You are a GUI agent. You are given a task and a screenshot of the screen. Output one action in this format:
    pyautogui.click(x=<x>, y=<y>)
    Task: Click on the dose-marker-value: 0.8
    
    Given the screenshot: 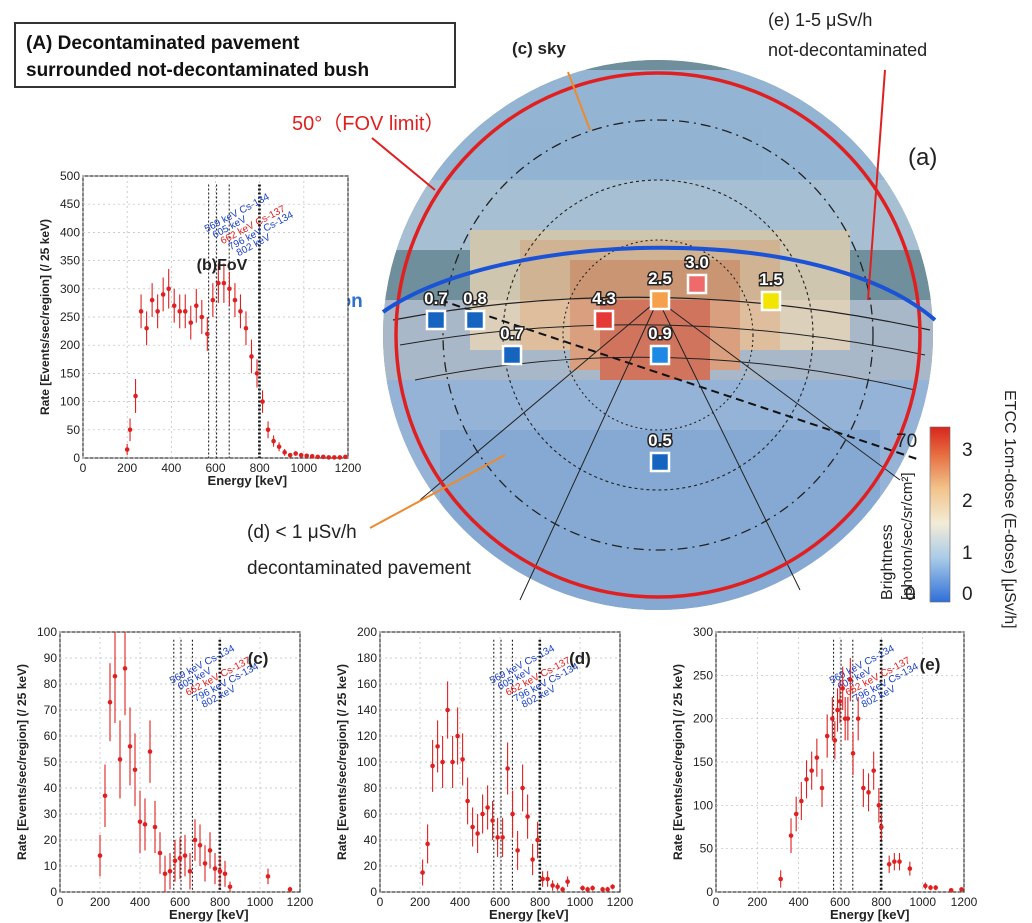 What is the action you would take?
    pyautogui.click(x=475, y=298)
    